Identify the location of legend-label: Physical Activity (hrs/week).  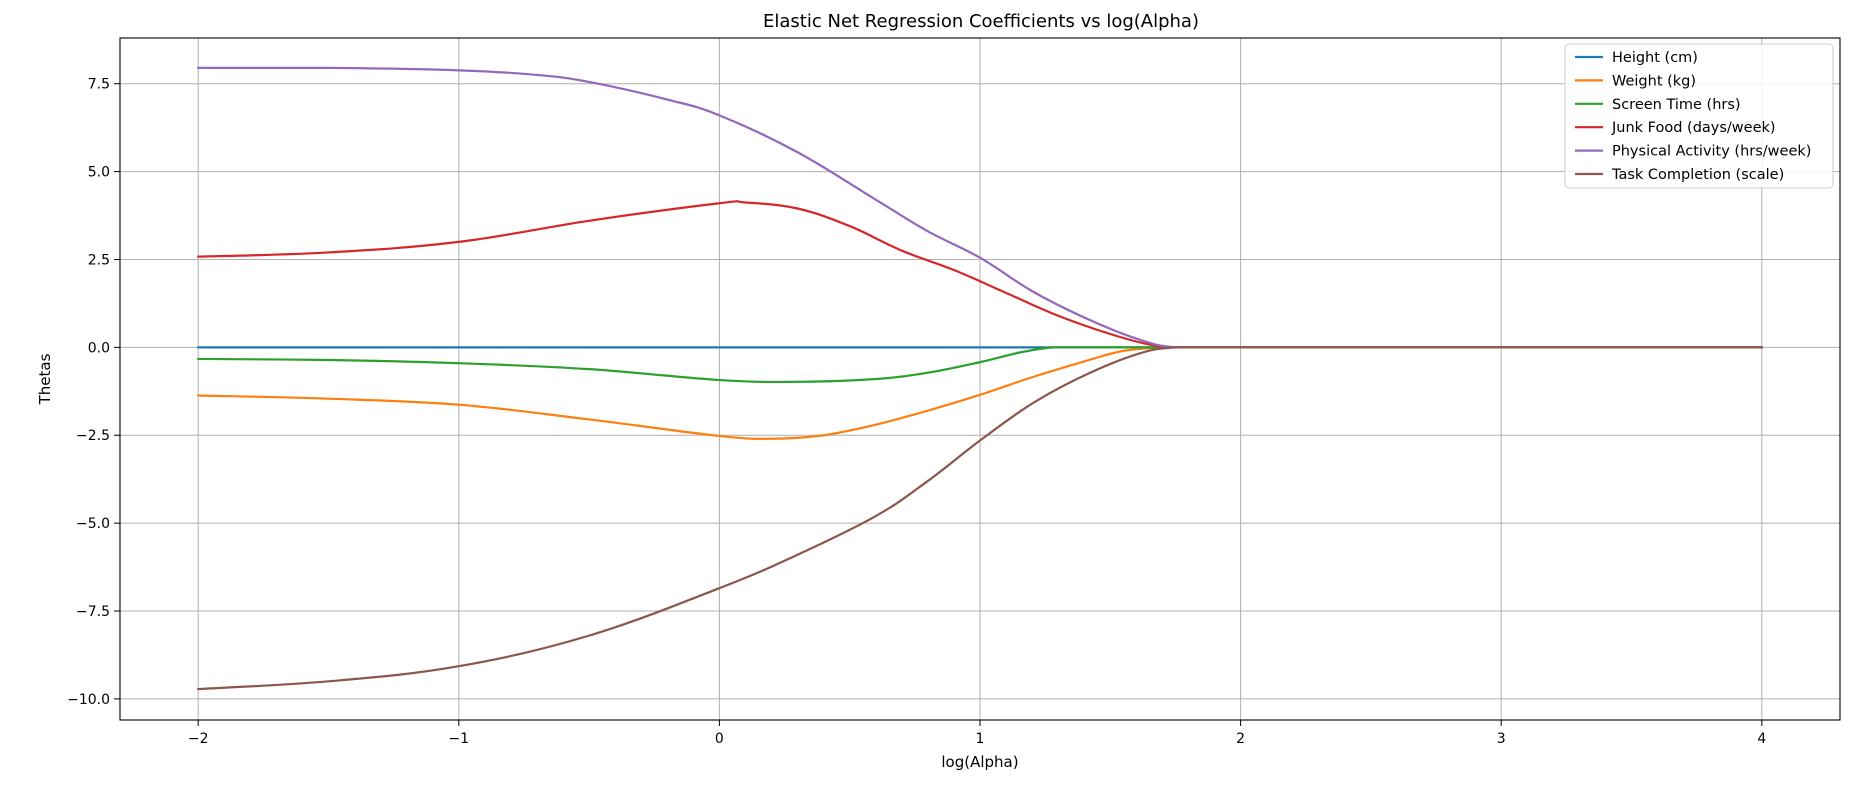
(1711, 152).